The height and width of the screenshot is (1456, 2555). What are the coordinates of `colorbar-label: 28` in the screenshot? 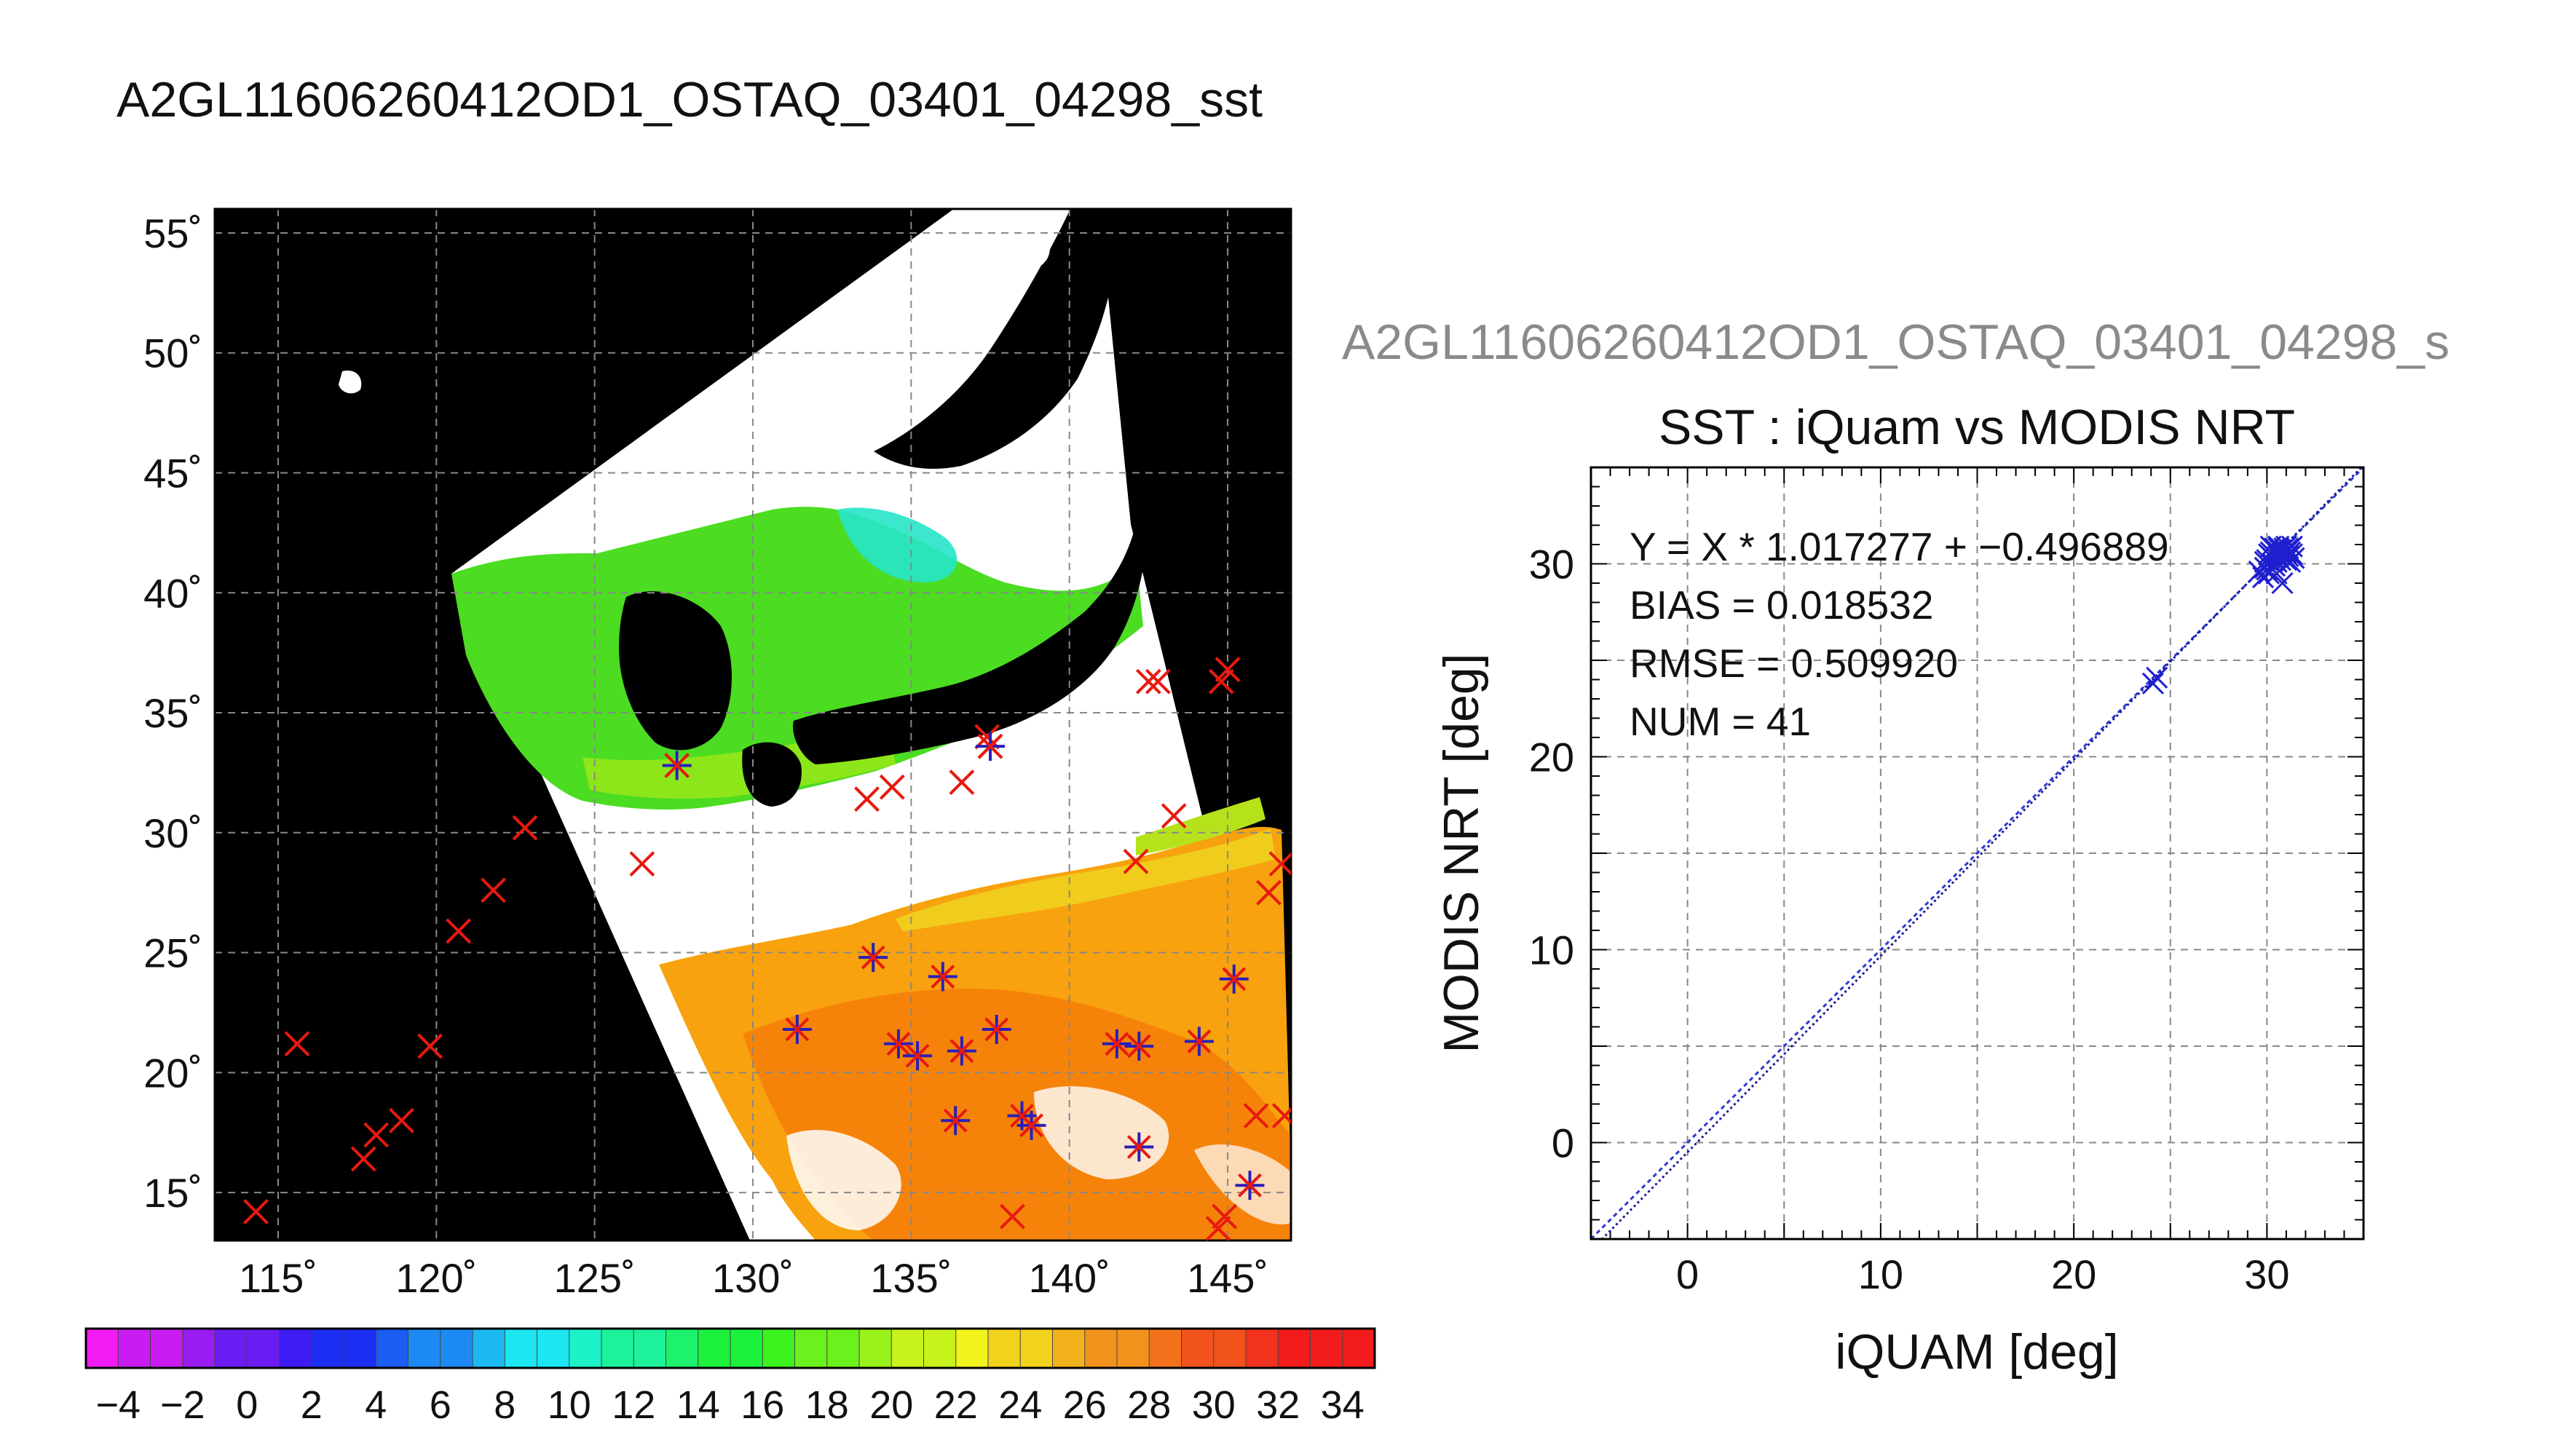 It's located at (1149, 1405).